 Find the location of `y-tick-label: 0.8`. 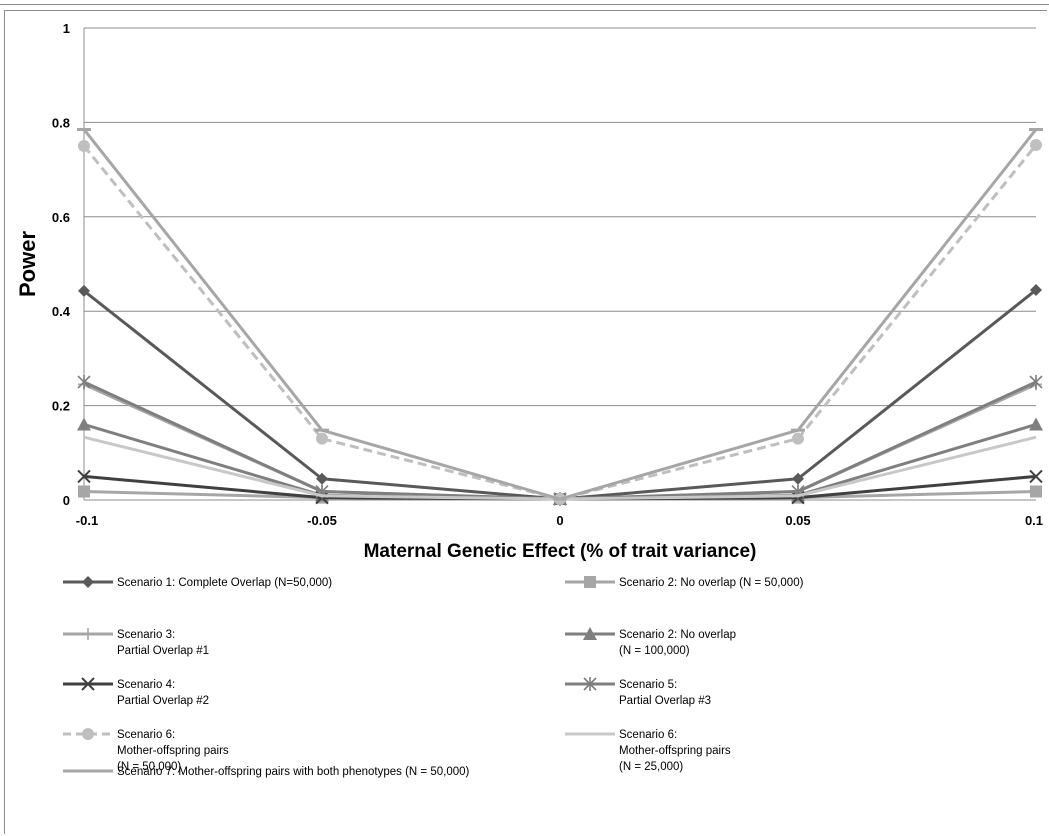

y-tick-label: 0.8 is located at coordinates (61, 122).